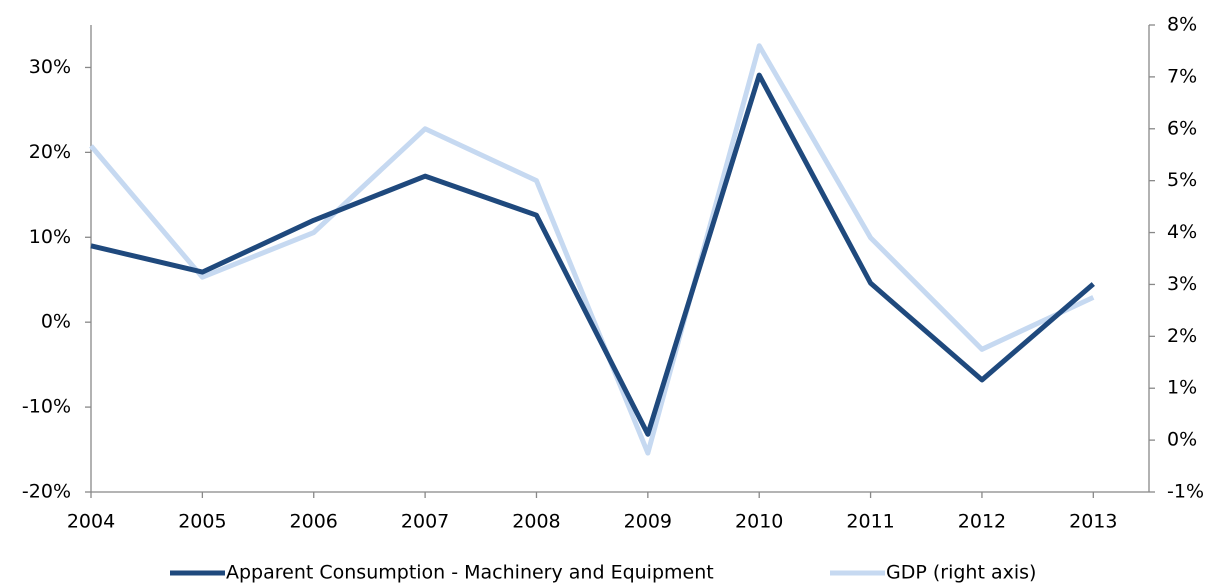 The image size is (1216, 584). I want to click on x-tick-label: 2013, so click(1093, 522).